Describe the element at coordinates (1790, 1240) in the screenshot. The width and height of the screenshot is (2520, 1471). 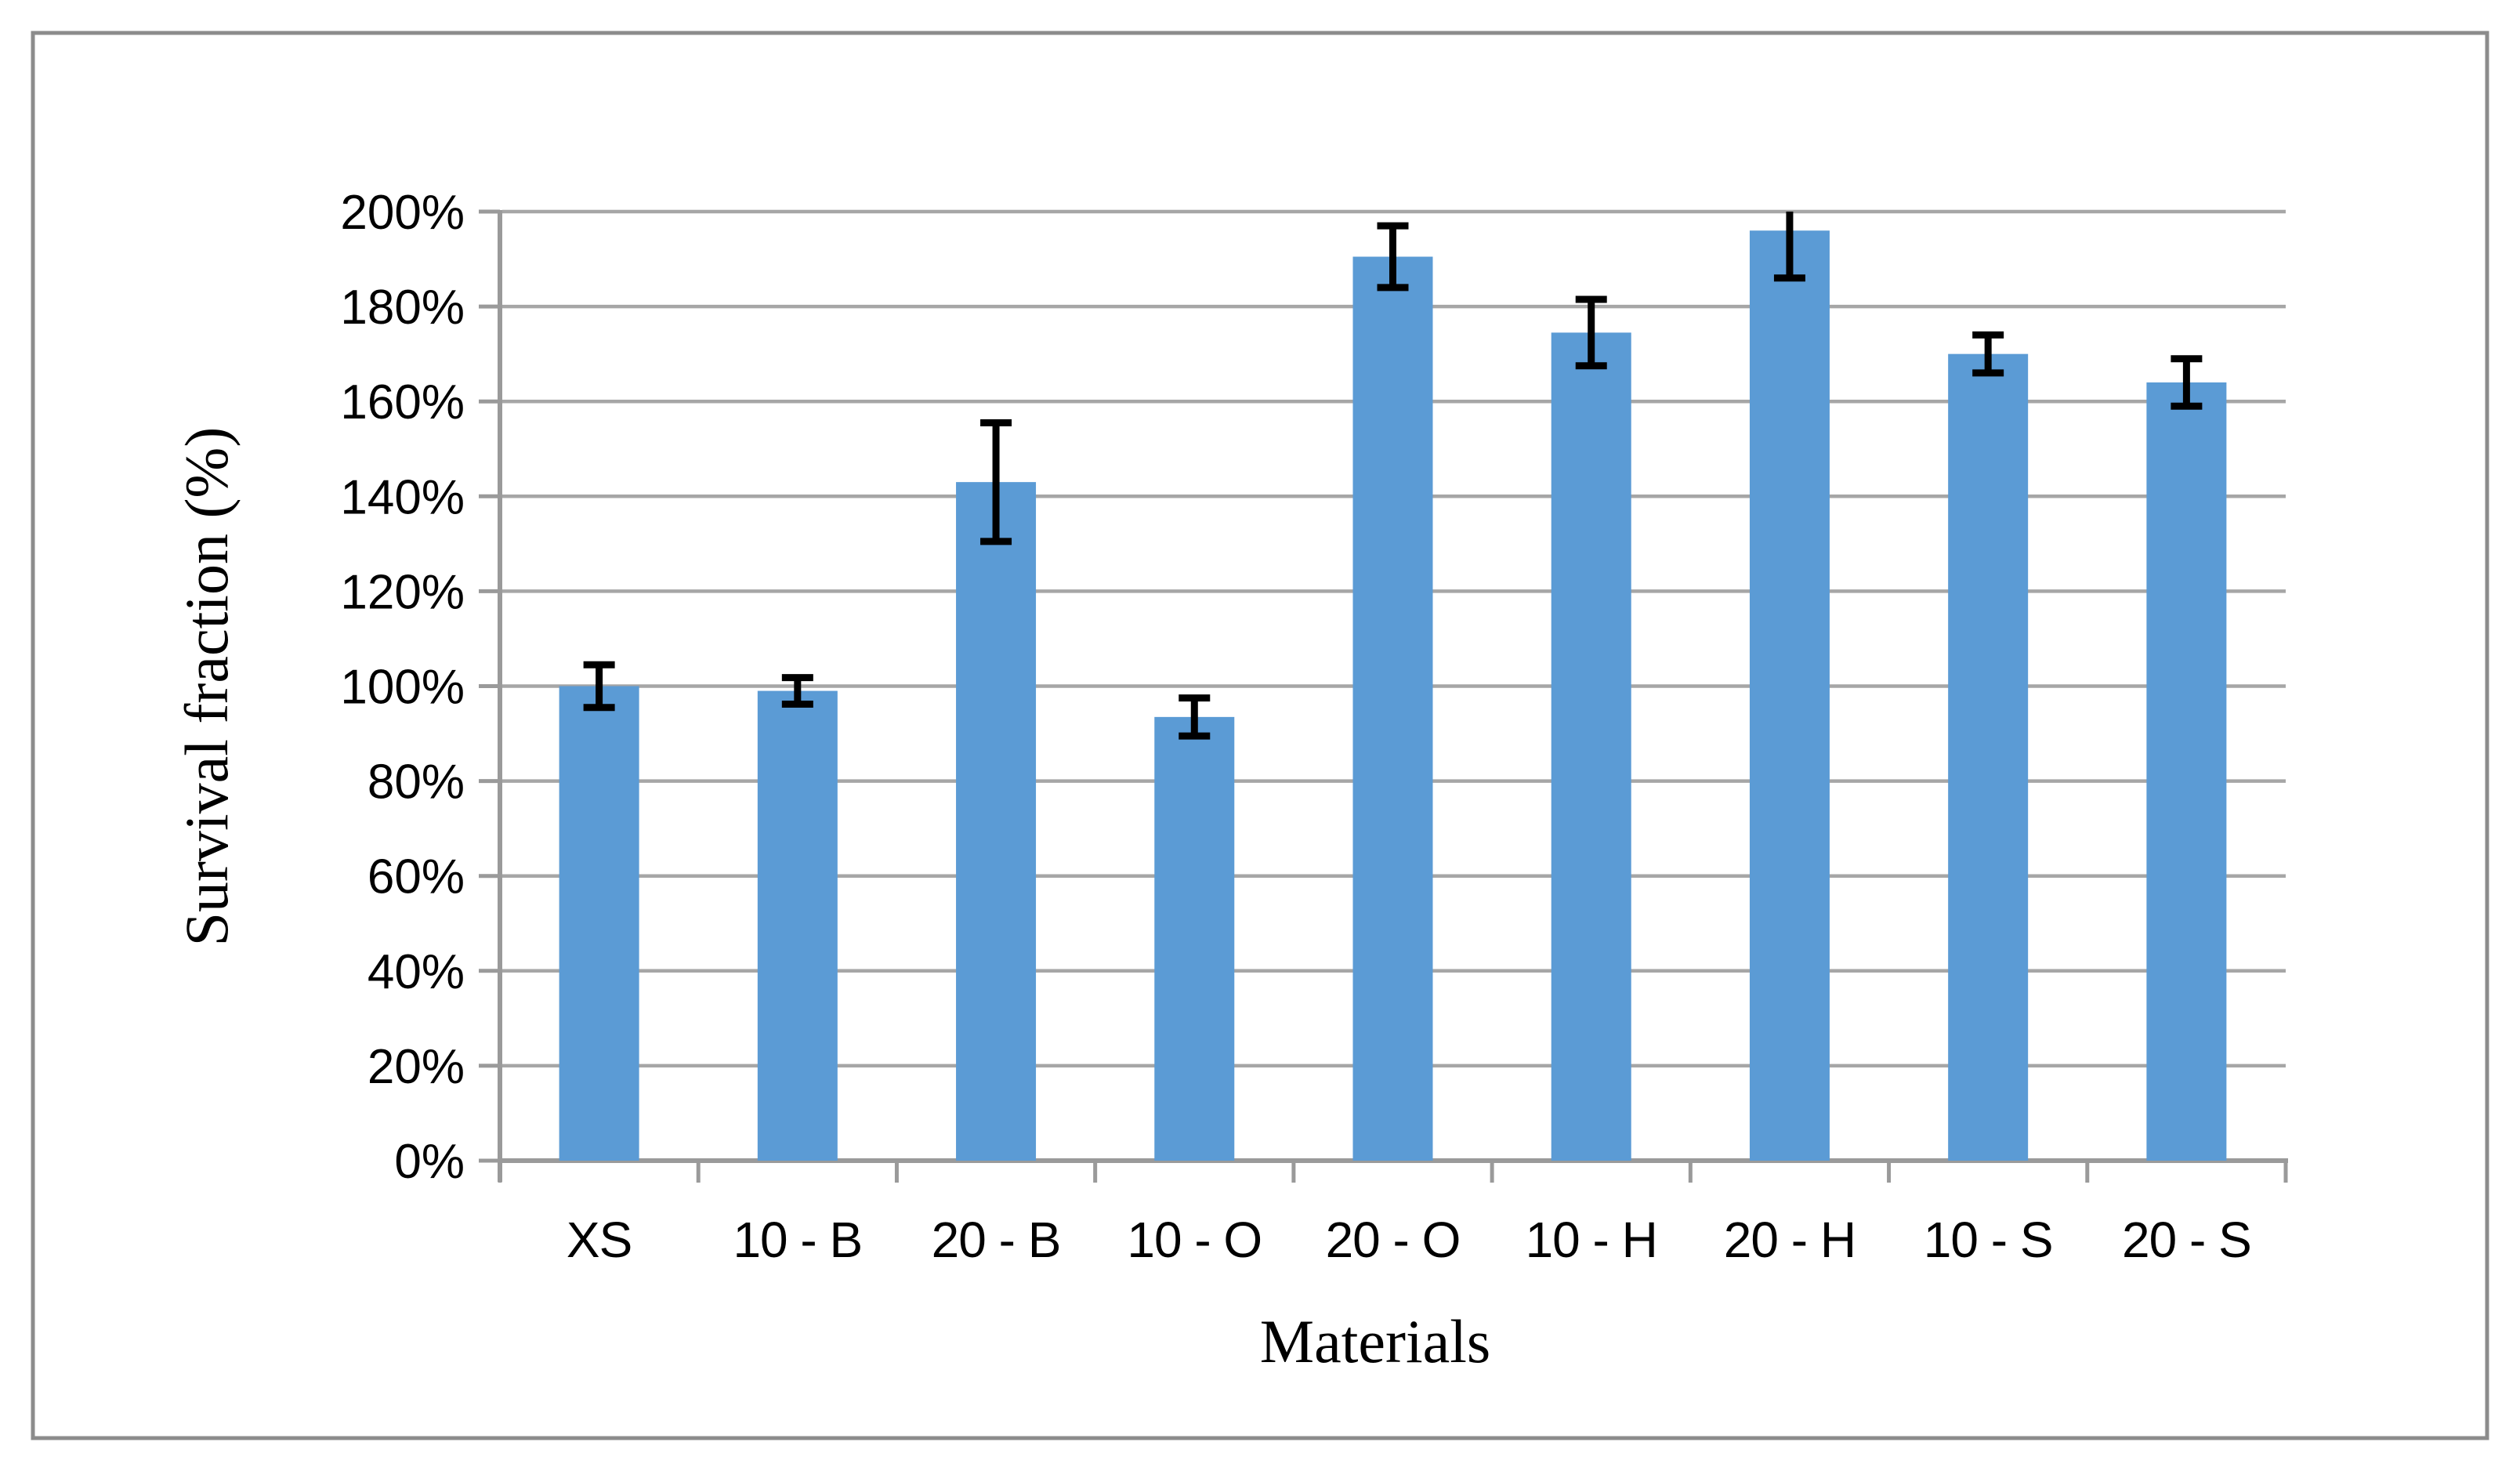
I see `x-tick-label-20-h: 20 - H` at that location.